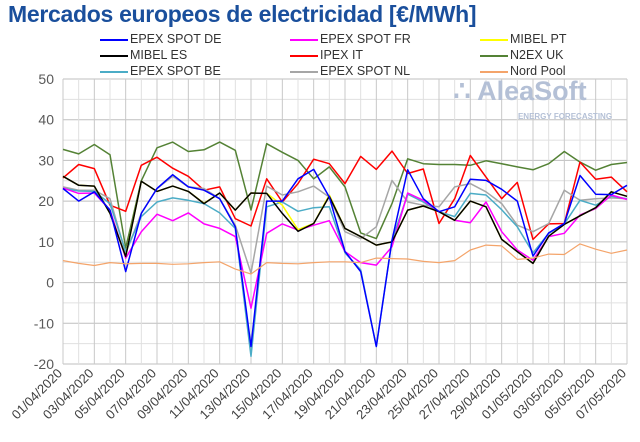  I want to click on legend-item: EPEX SPOT FR, so click(350, 39).